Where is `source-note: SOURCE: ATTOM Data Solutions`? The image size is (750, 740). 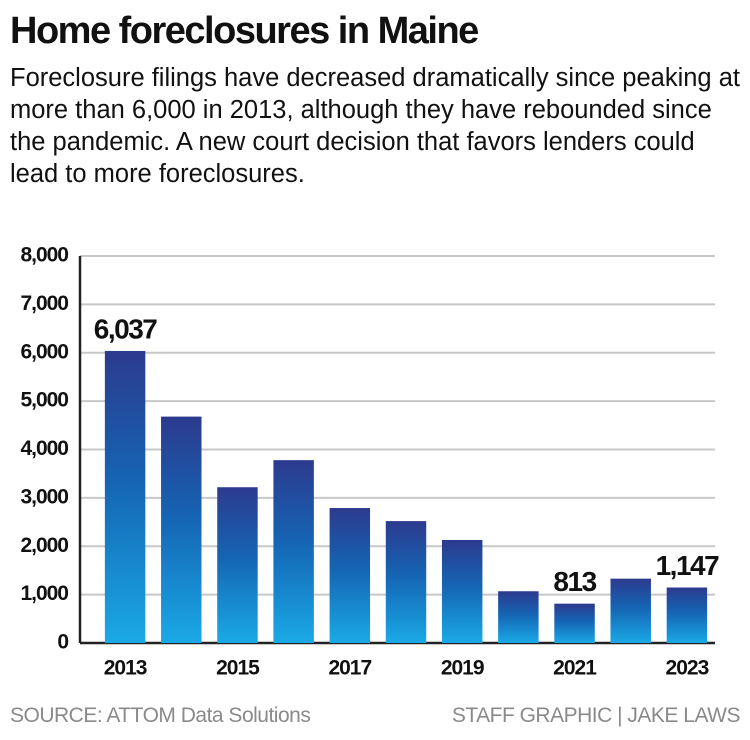 source-note: SOURCE: ATTOM Data Solutions is located at coordinates (160, 715).